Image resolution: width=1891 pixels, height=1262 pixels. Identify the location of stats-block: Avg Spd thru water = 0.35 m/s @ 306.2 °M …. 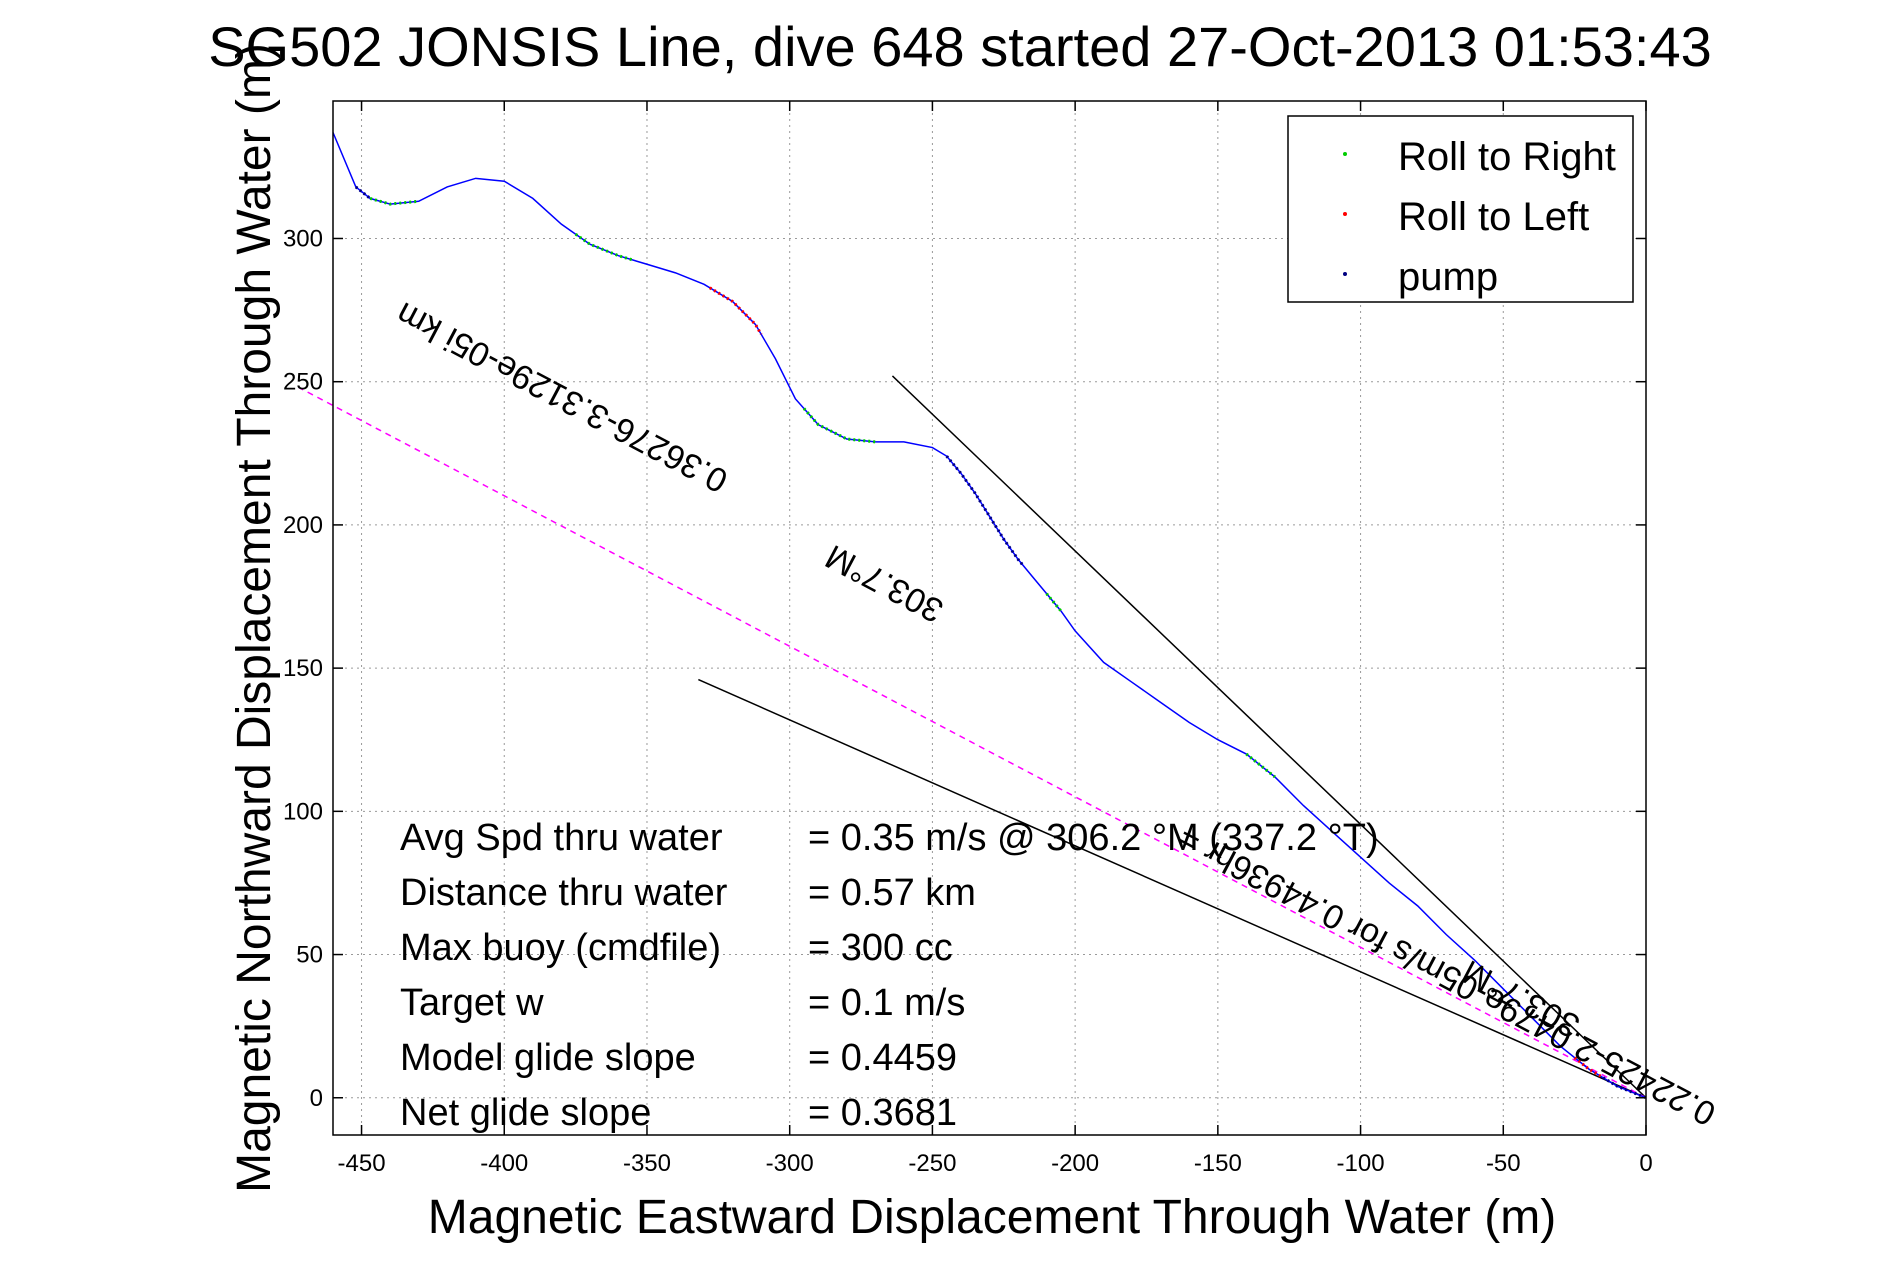
(889, 975).